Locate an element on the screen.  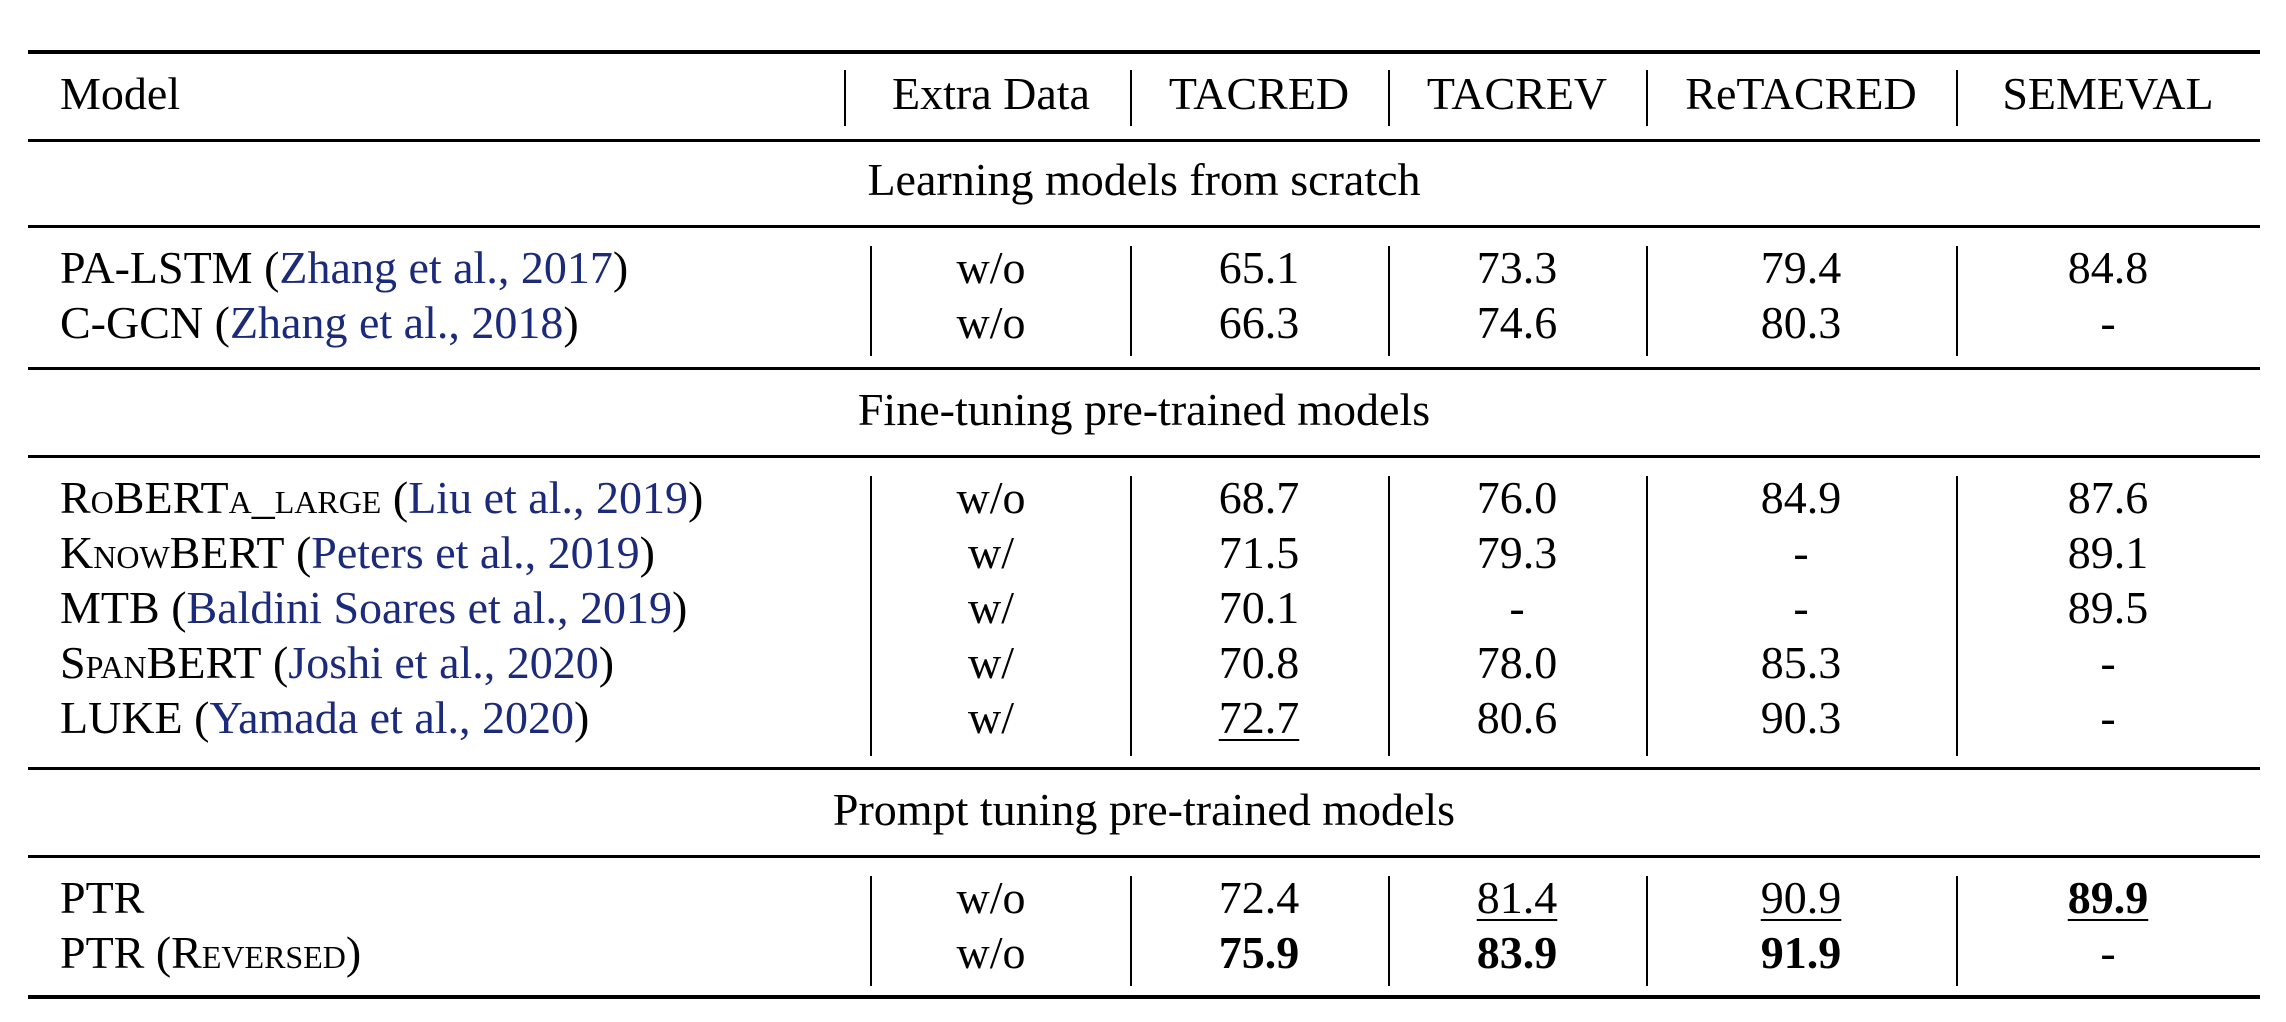
top-rule is located at coordinates (1144, 52).